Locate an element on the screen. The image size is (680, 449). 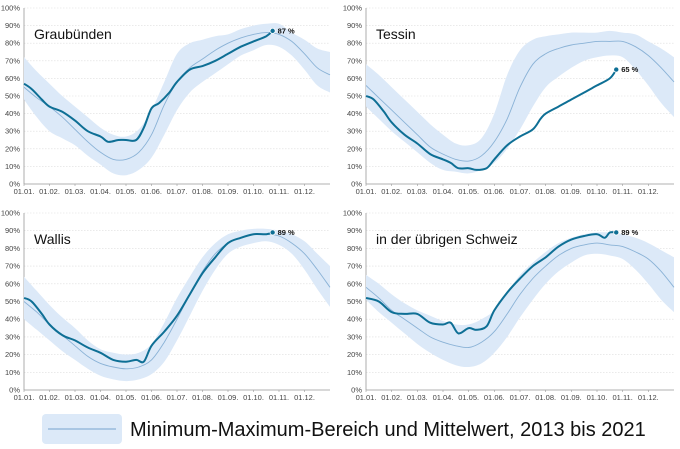
panel-title: Wallis is located at coordinates (52, 239).